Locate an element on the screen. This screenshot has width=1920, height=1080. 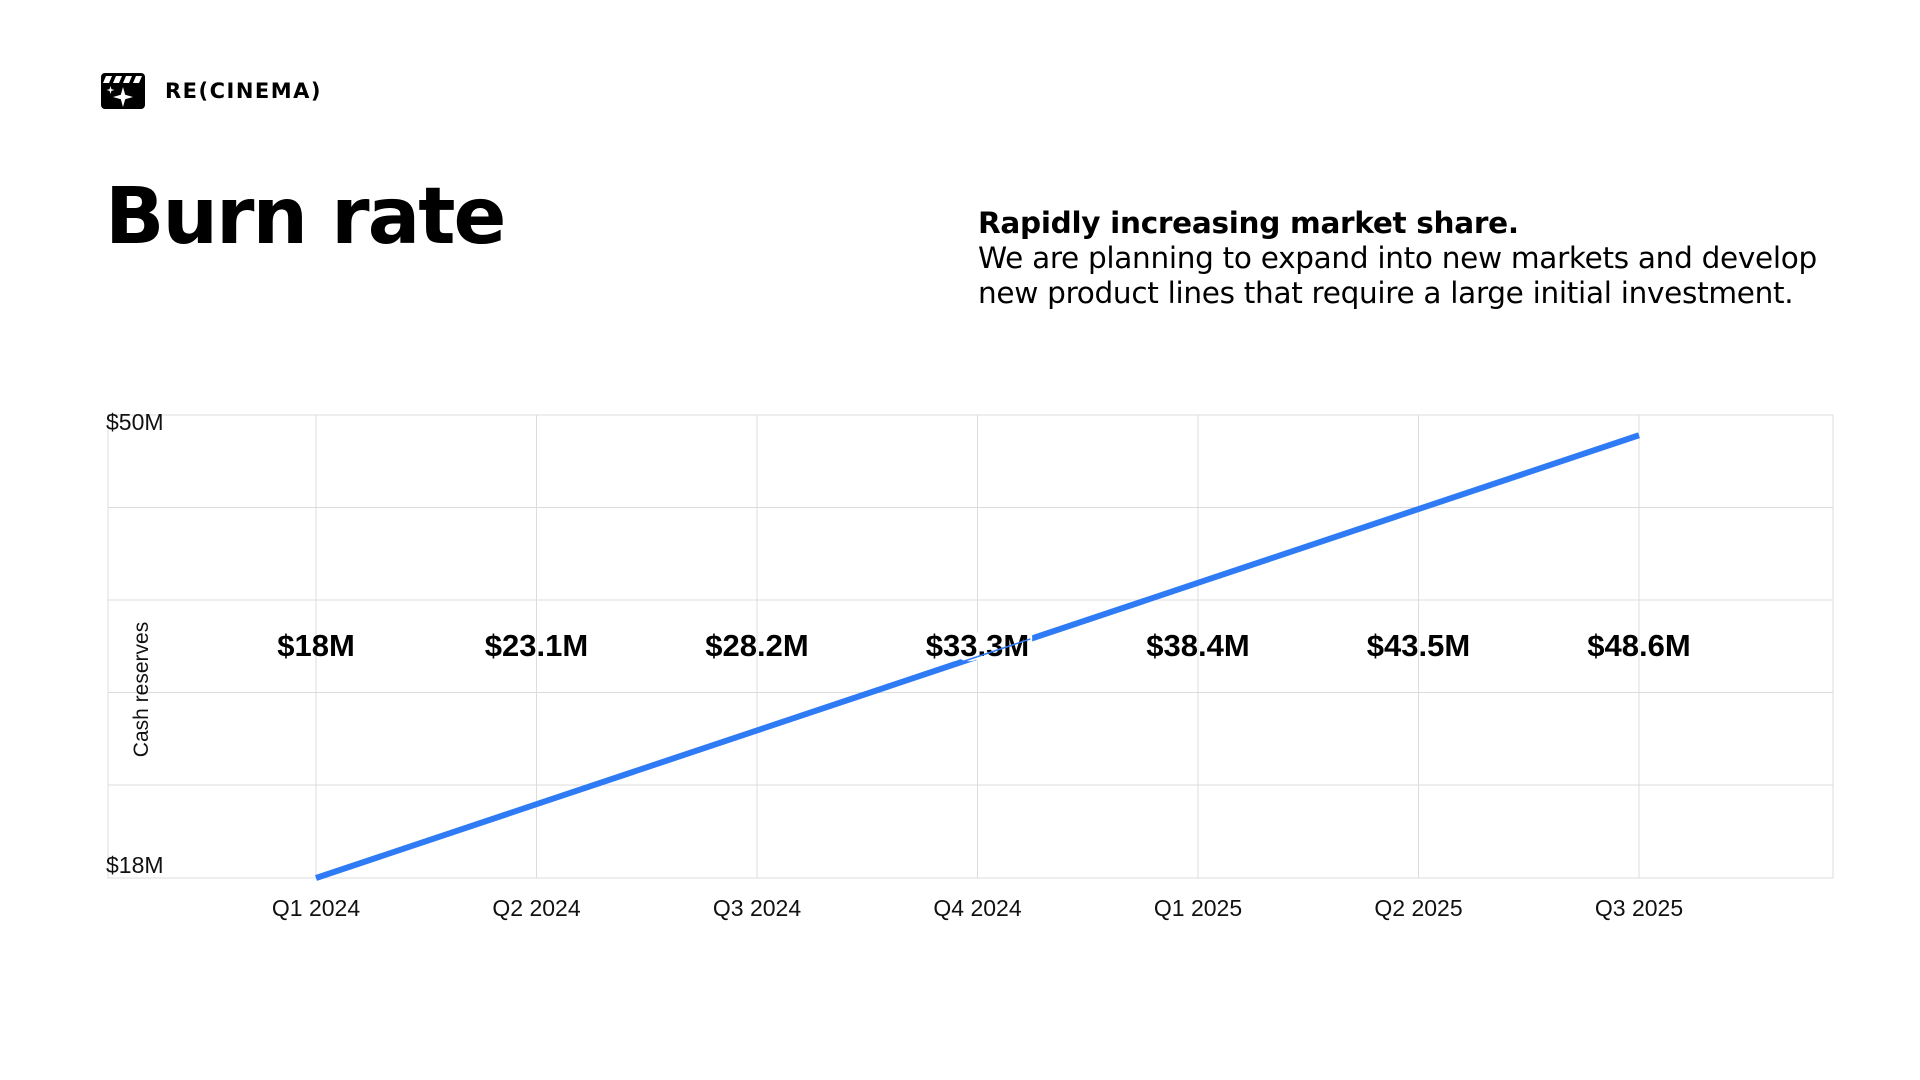
y-tick-label-min: $18M is located at coordinates (135, 865).